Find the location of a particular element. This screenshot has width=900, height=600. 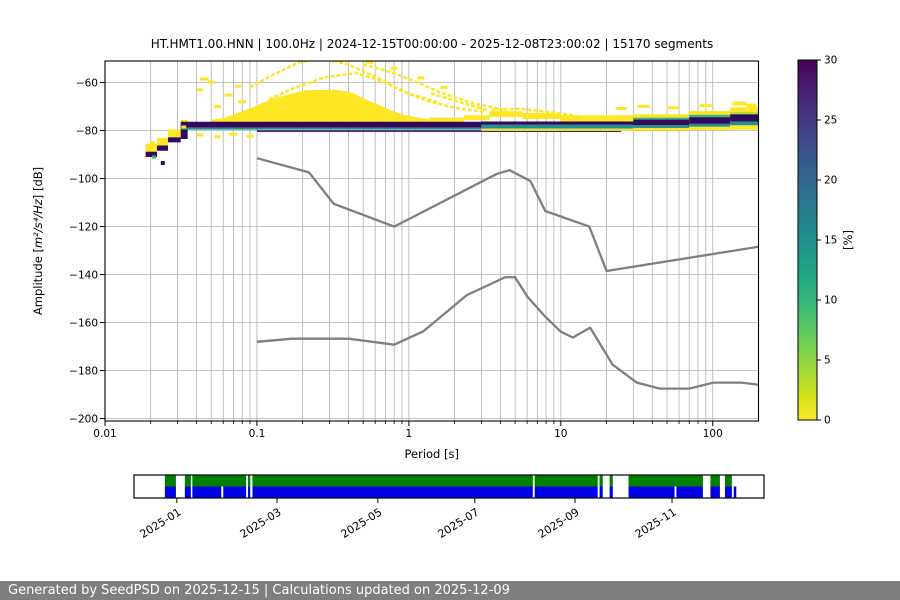

x-tick-label: 0.1 is located at coordinates (257, 434).